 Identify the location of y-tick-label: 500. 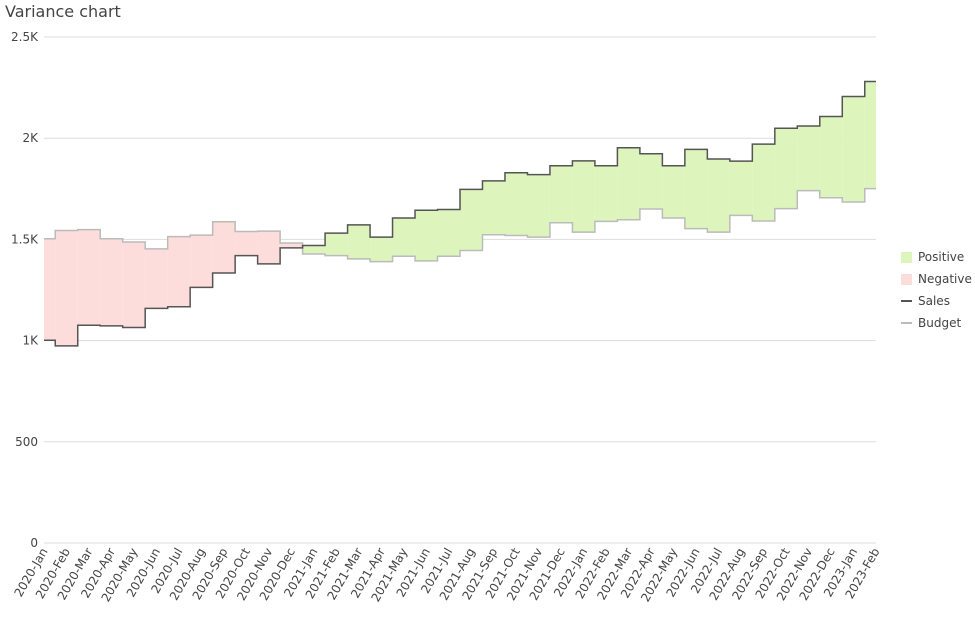
(26, 442).